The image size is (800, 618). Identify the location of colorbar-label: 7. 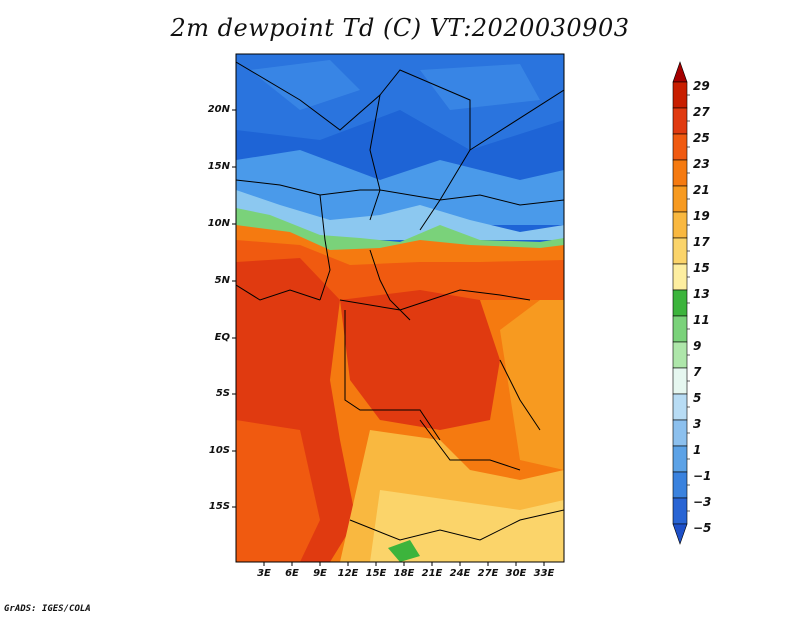
(697, 372).